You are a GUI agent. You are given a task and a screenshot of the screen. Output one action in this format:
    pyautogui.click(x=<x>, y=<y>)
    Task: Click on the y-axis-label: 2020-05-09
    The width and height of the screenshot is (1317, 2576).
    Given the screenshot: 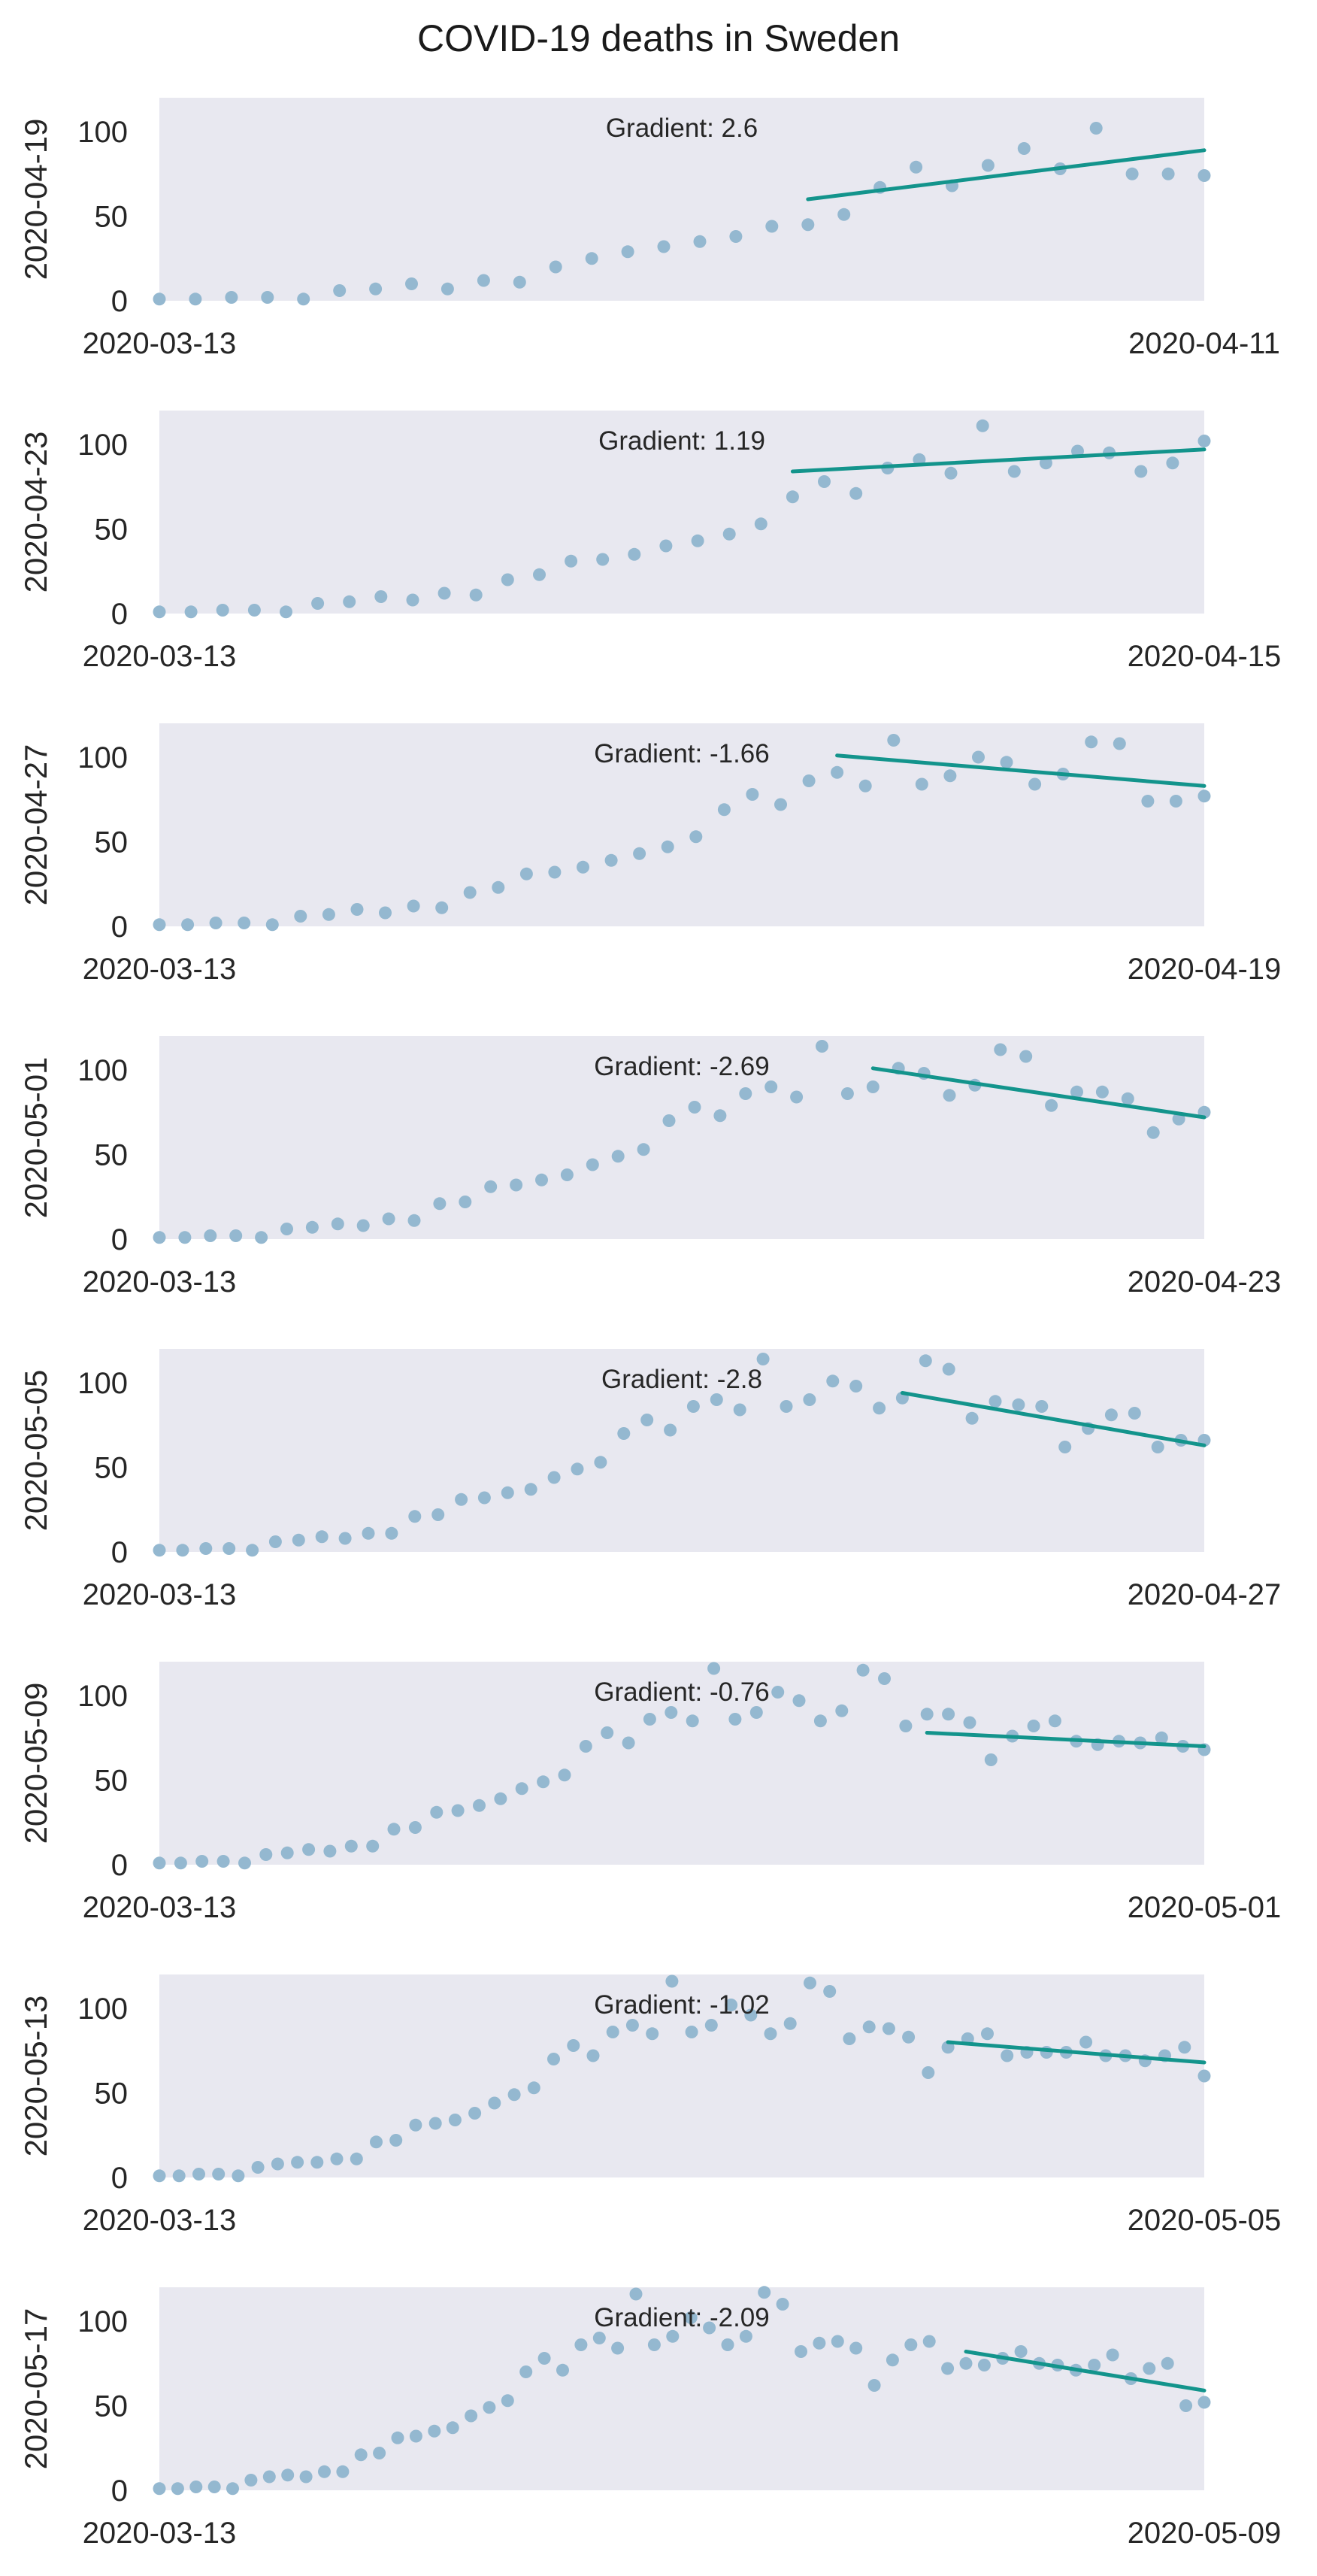 What is the action you would take?
    pyautogui.click(x=35, y=1763)
    